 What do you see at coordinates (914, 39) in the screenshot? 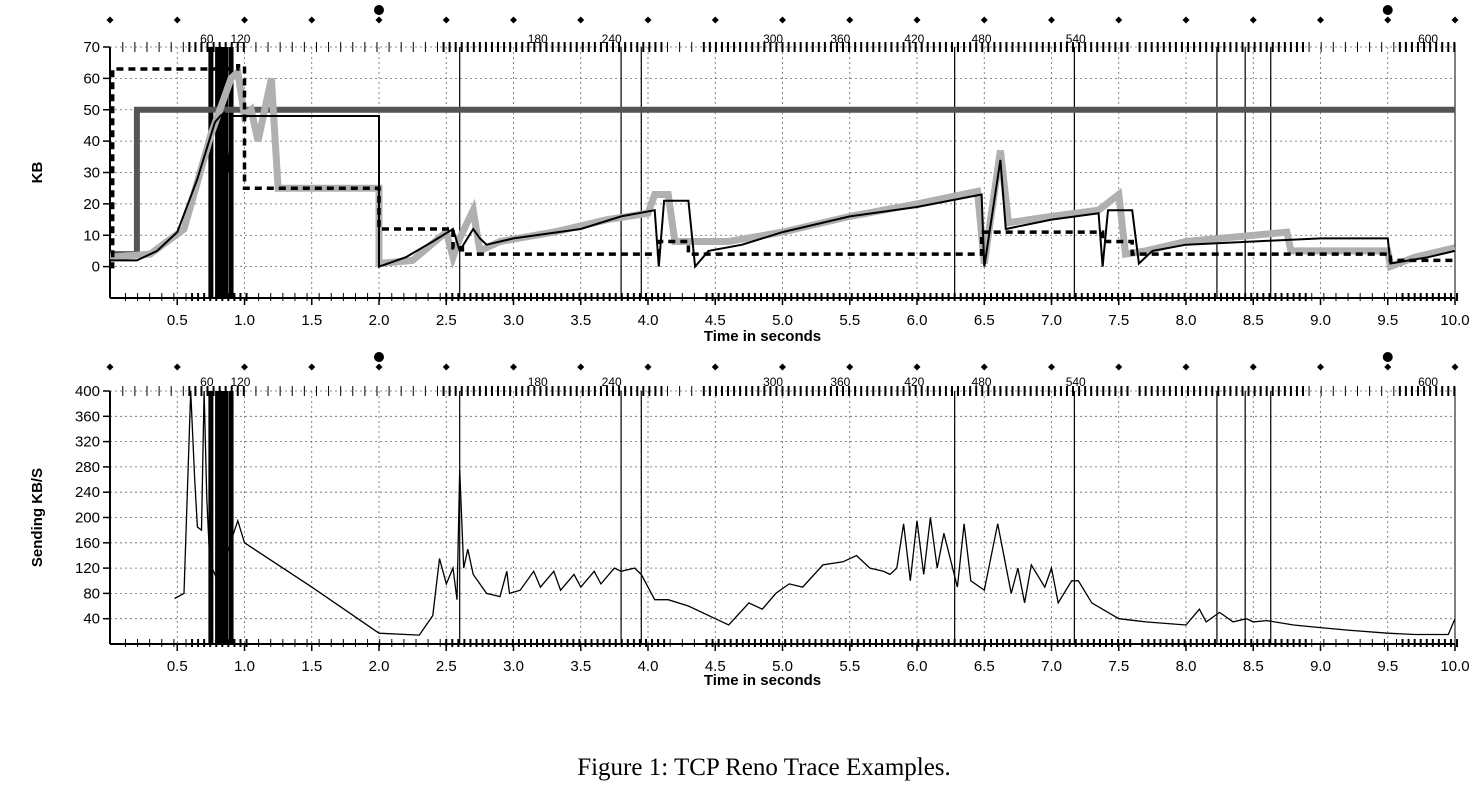
I see `sequence-label: 420` at bounding box center [914, 39].